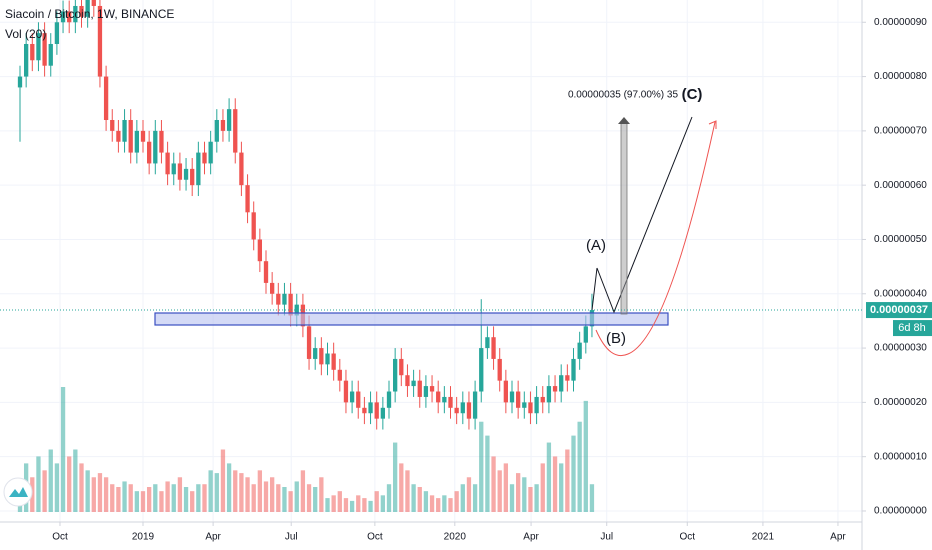  What do you see at coordinates (900, 511) in the screenshot?
I see `y-tick-label: 0.00000000` at bounding box center [900, 511].